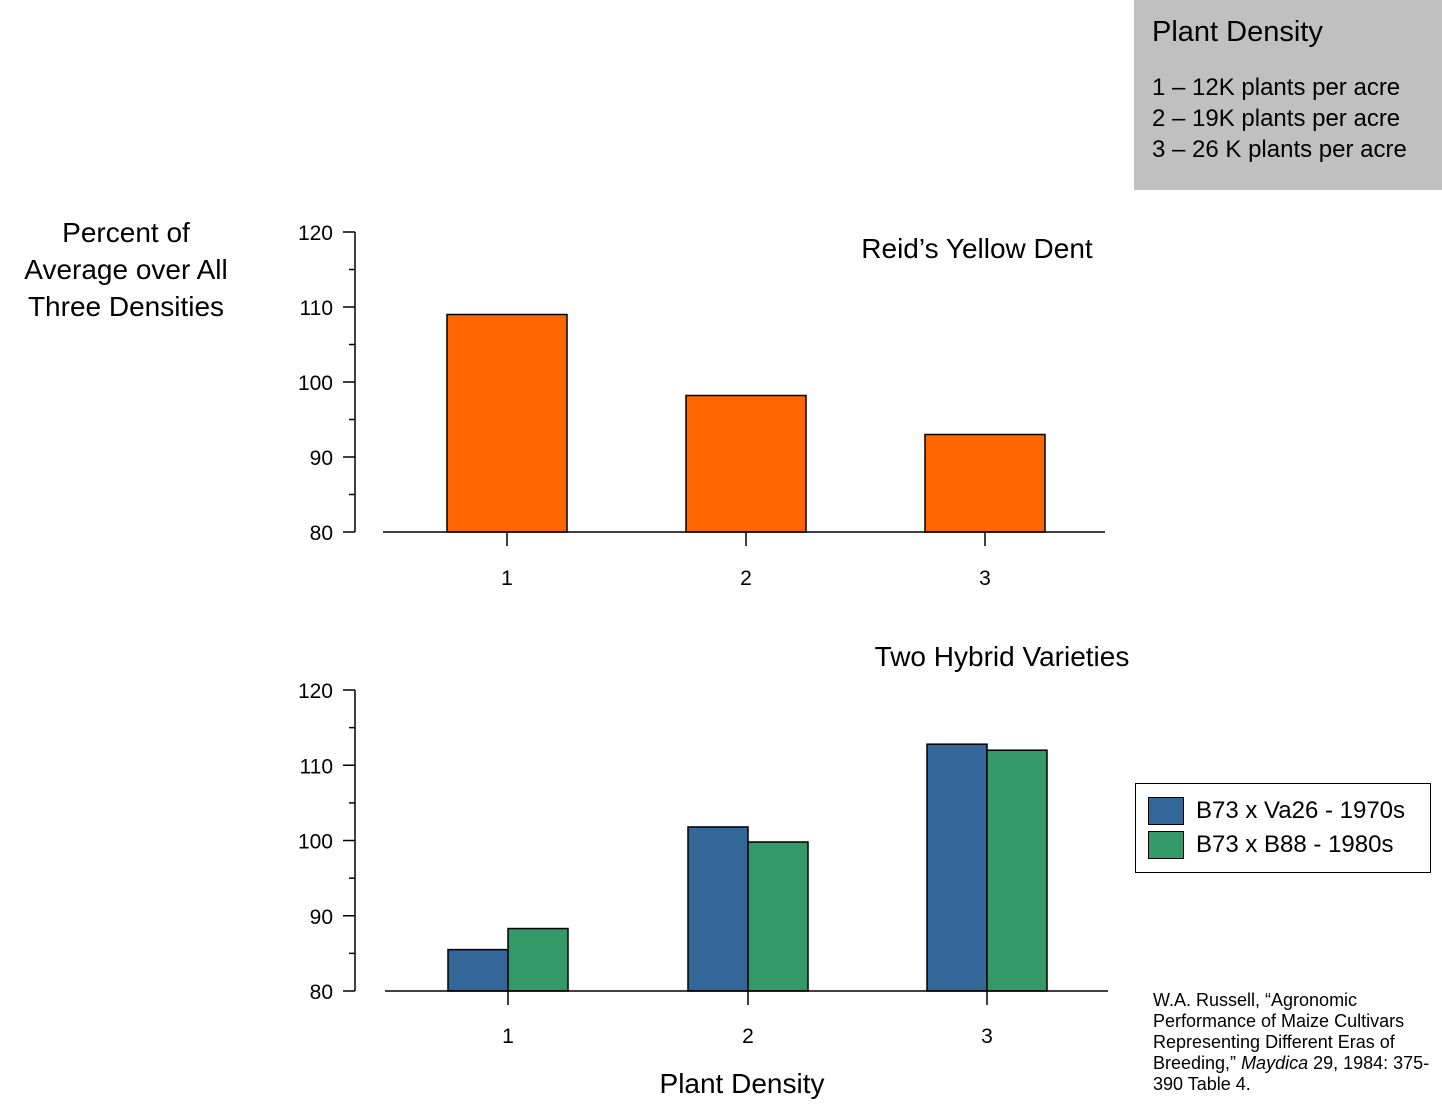 The width and height of the screenshot is (1442, 1104). I want to click on x-axis-label: Plant Density, so click(742, 1083).